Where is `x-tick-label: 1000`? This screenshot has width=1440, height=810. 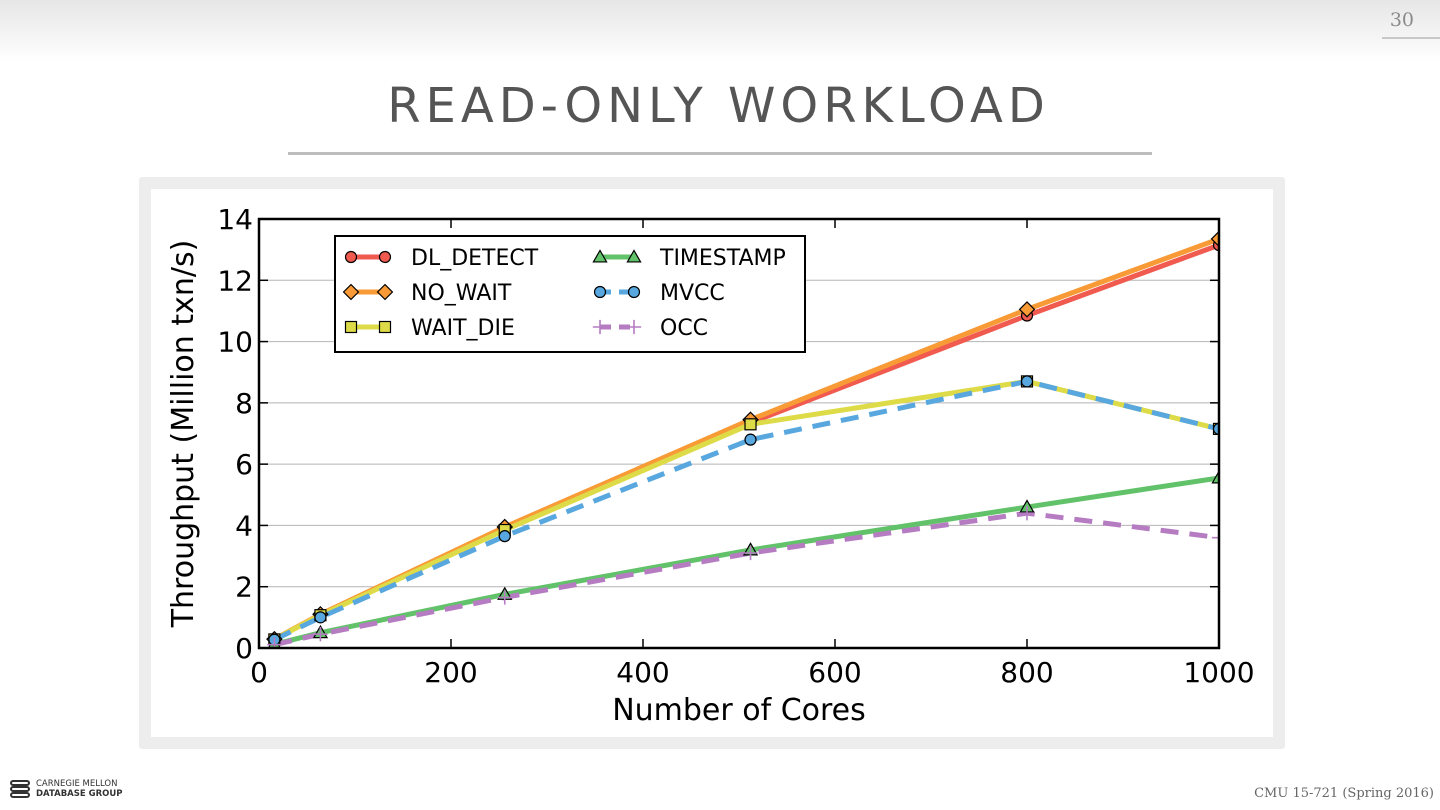
x-tick-label: 1000 is located at coordinates (1218, 672).